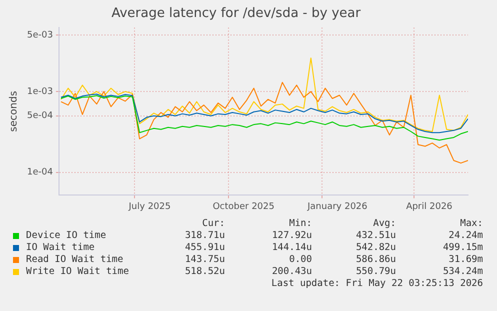 The image size is (497, 311). What do you see at coordinates (39, 35) in the screenshot?
I see `y-tick-label: 5e-03` at bounding box center [39, 35].